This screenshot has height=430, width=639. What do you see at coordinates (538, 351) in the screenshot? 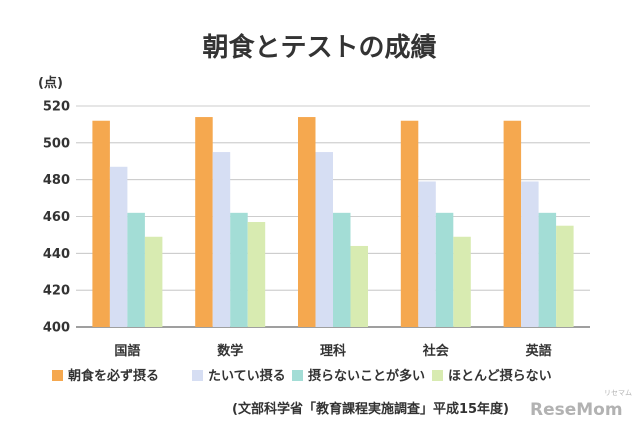
I see `x-category-label: 英語` at bounding box center [538, 351].